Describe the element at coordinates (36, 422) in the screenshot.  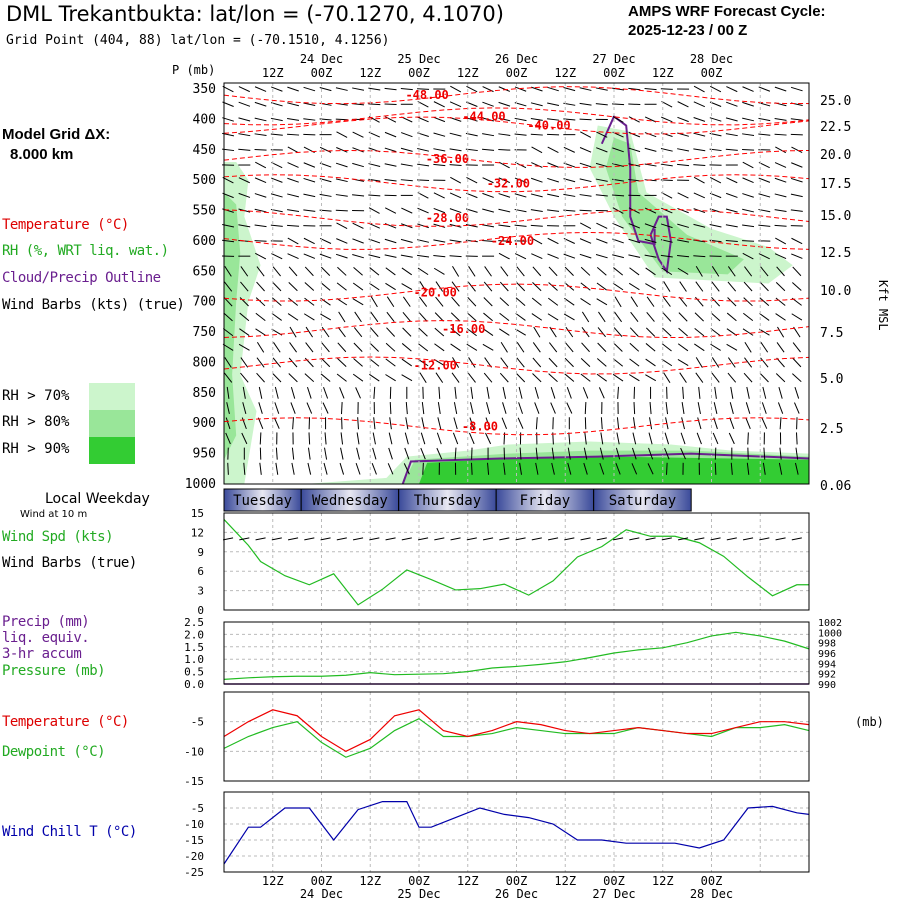
I see `legend-rh80-label: RH > 80%` at that location.